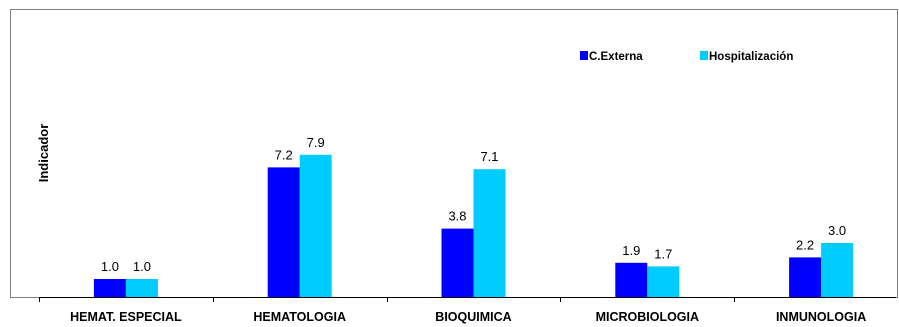 The height and width of the screenshot is (327, 899). I want to click on bar-inmunologia-s2, so click(837, 270).